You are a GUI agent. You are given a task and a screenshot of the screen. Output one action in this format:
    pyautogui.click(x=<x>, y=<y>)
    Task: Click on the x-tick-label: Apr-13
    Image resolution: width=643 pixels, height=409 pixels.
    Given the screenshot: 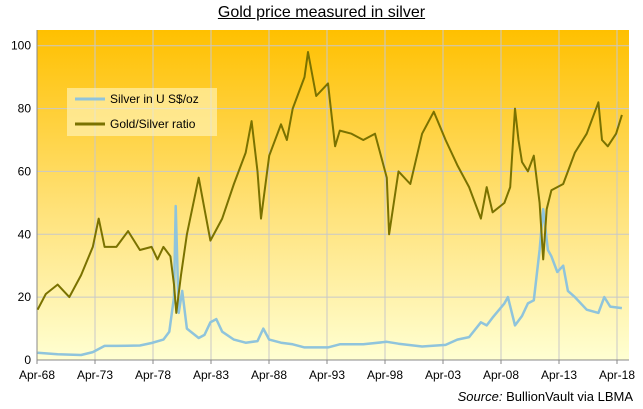 What is the action you would take?
    pyautogui.click(x=559, y=375)
    